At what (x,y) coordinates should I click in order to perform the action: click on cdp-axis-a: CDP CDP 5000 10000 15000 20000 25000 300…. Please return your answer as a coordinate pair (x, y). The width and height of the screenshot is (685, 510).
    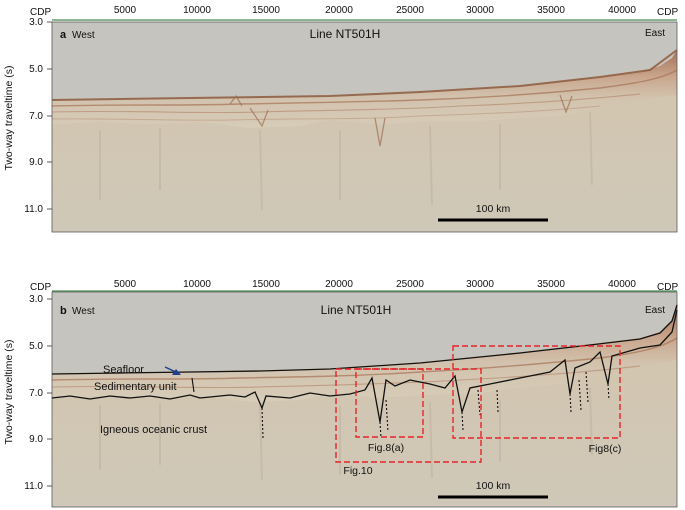
    Looking at the image, I should click on (354, 13).